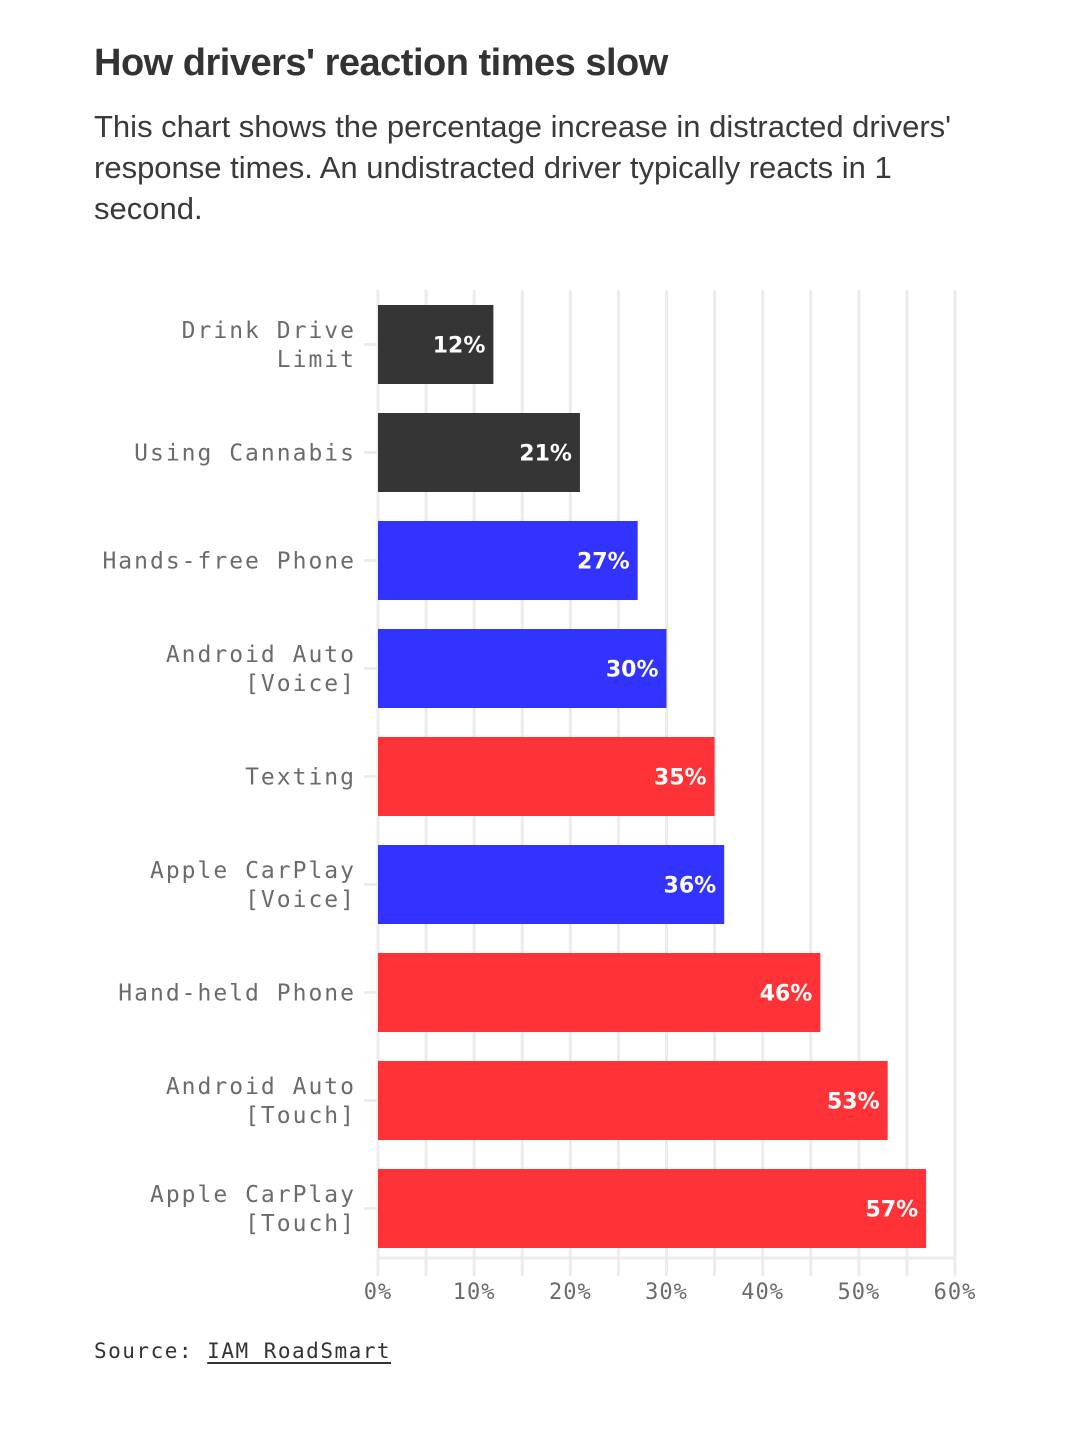  I want to click on bar-value-label: 21%, so click(545, 454).